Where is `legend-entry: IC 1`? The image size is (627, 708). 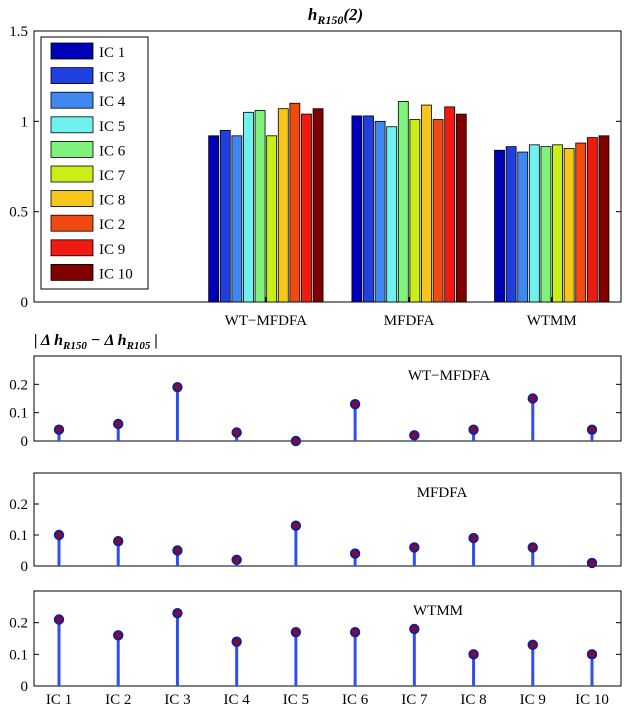 legend-entry: IC 1 is located at coordinates (112, 53).